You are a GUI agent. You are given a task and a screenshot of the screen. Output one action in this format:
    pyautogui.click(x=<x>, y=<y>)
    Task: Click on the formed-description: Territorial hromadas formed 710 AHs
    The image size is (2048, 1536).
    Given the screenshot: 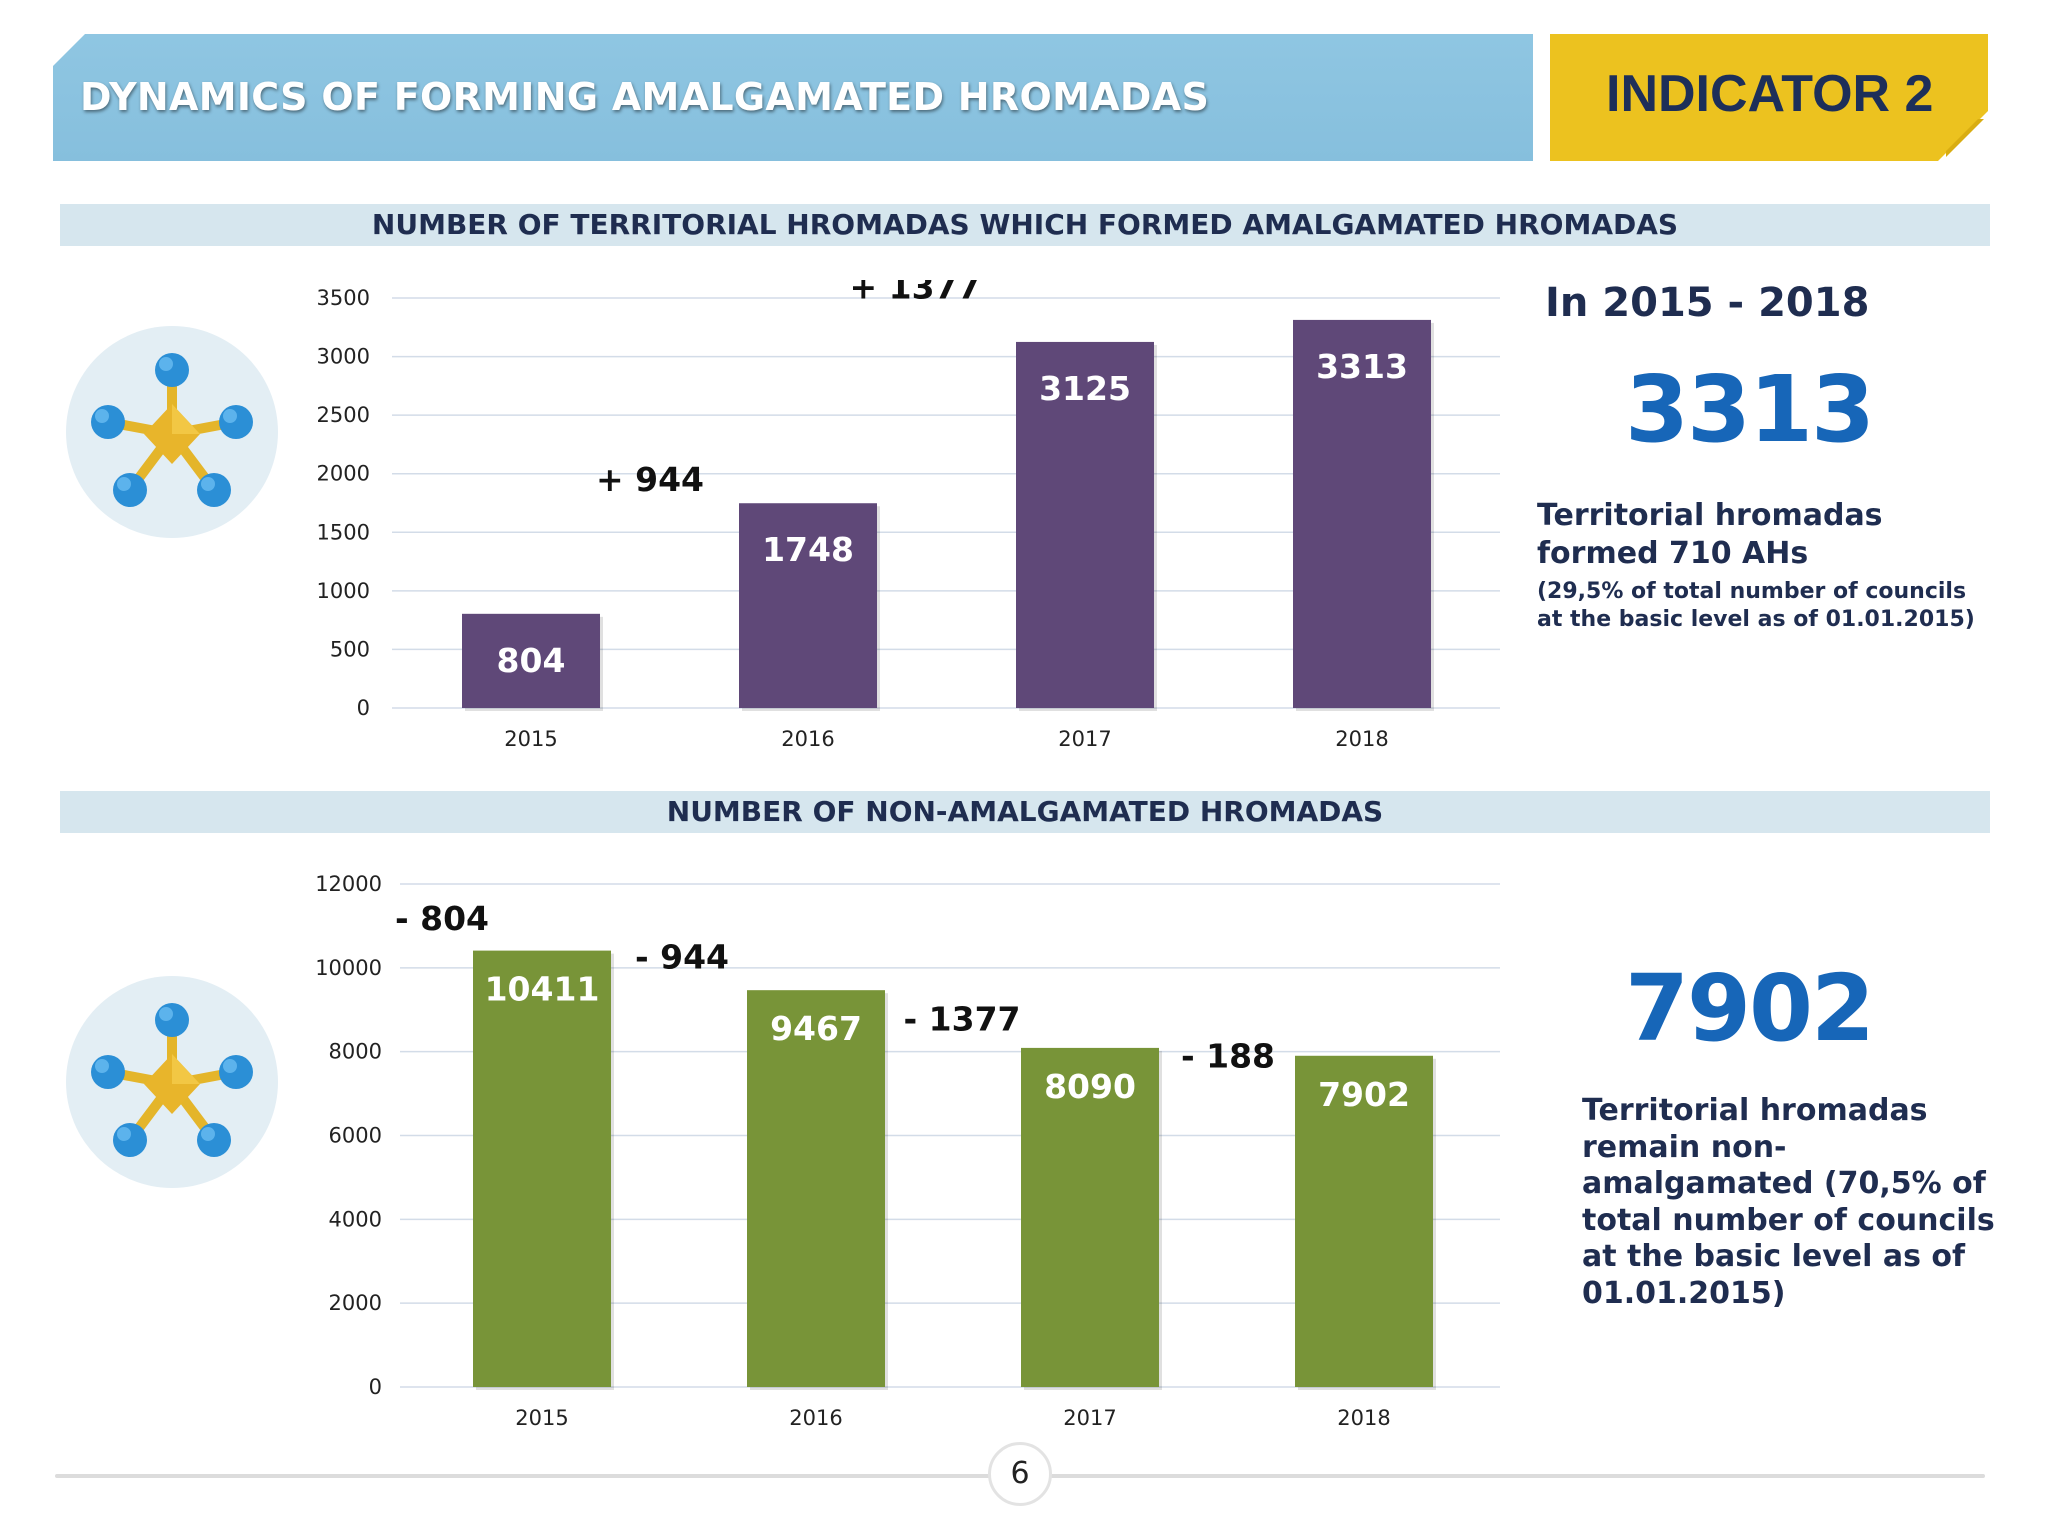 What is the action you would take?
    pyautogui.click(x=1710, y=534)
    